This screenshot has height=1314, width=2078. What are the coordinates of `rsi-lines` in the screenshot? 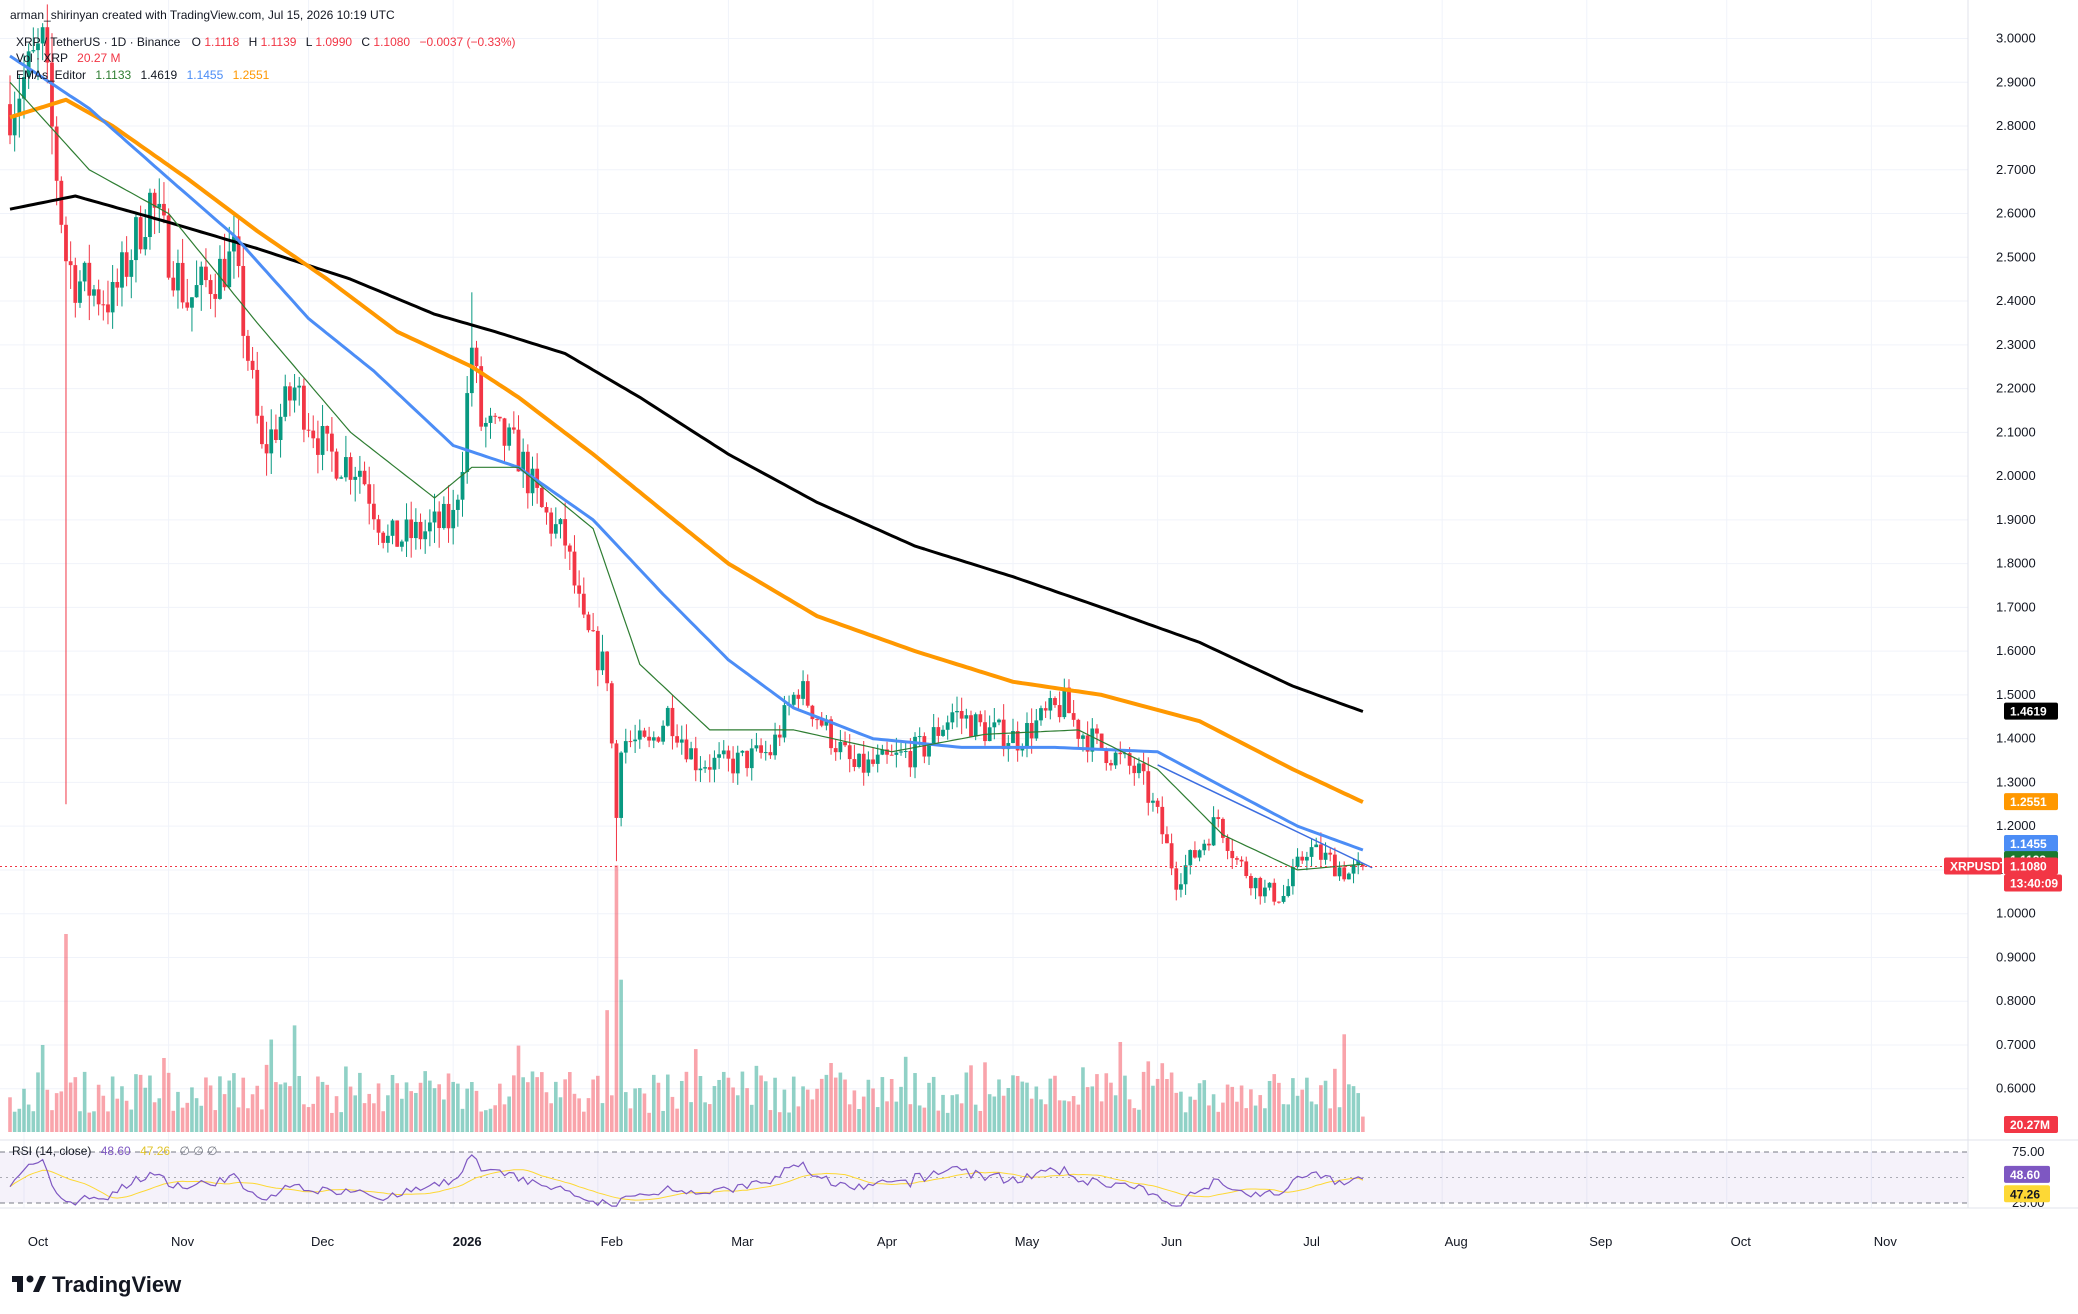 It's located at (686, 1180).